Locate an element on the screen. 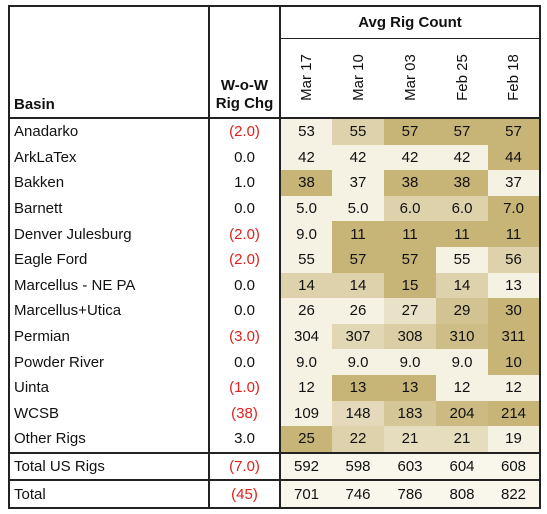  basin-name: Bakken is located at coordinates (109, 183).